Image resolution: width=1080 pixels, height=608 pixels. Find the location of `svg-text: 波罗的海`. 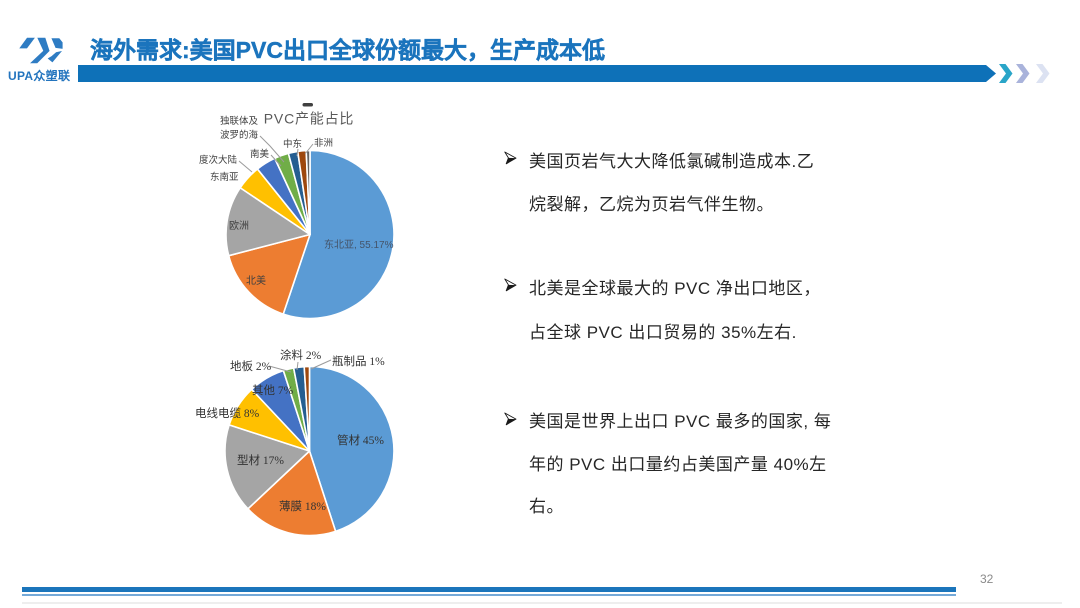

svg-text: 波罗的海 is located at coordinates (239, 135).